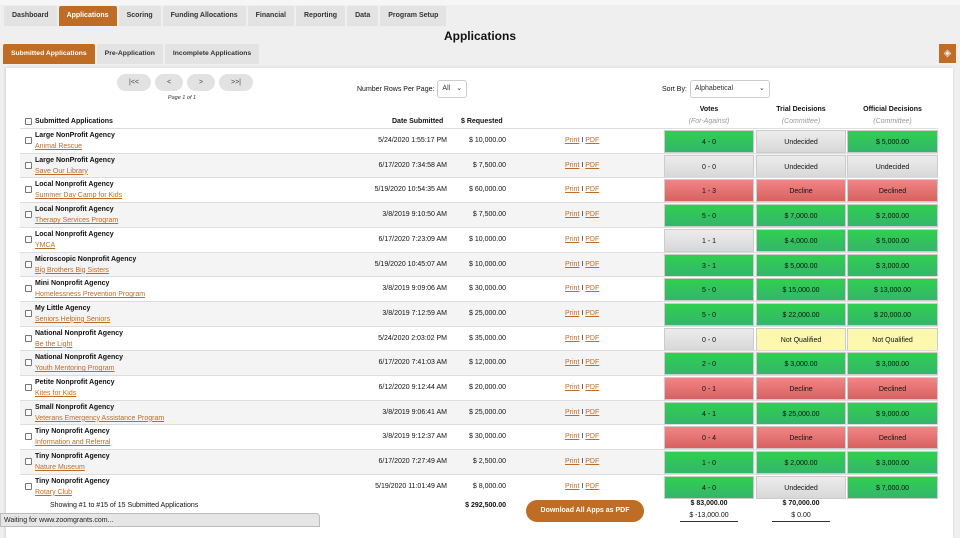 Image resolution: width=960 pixels, height=538 pixels. I want to click on tab-funding-allocations: Funding Allocations, so click(204, 16).